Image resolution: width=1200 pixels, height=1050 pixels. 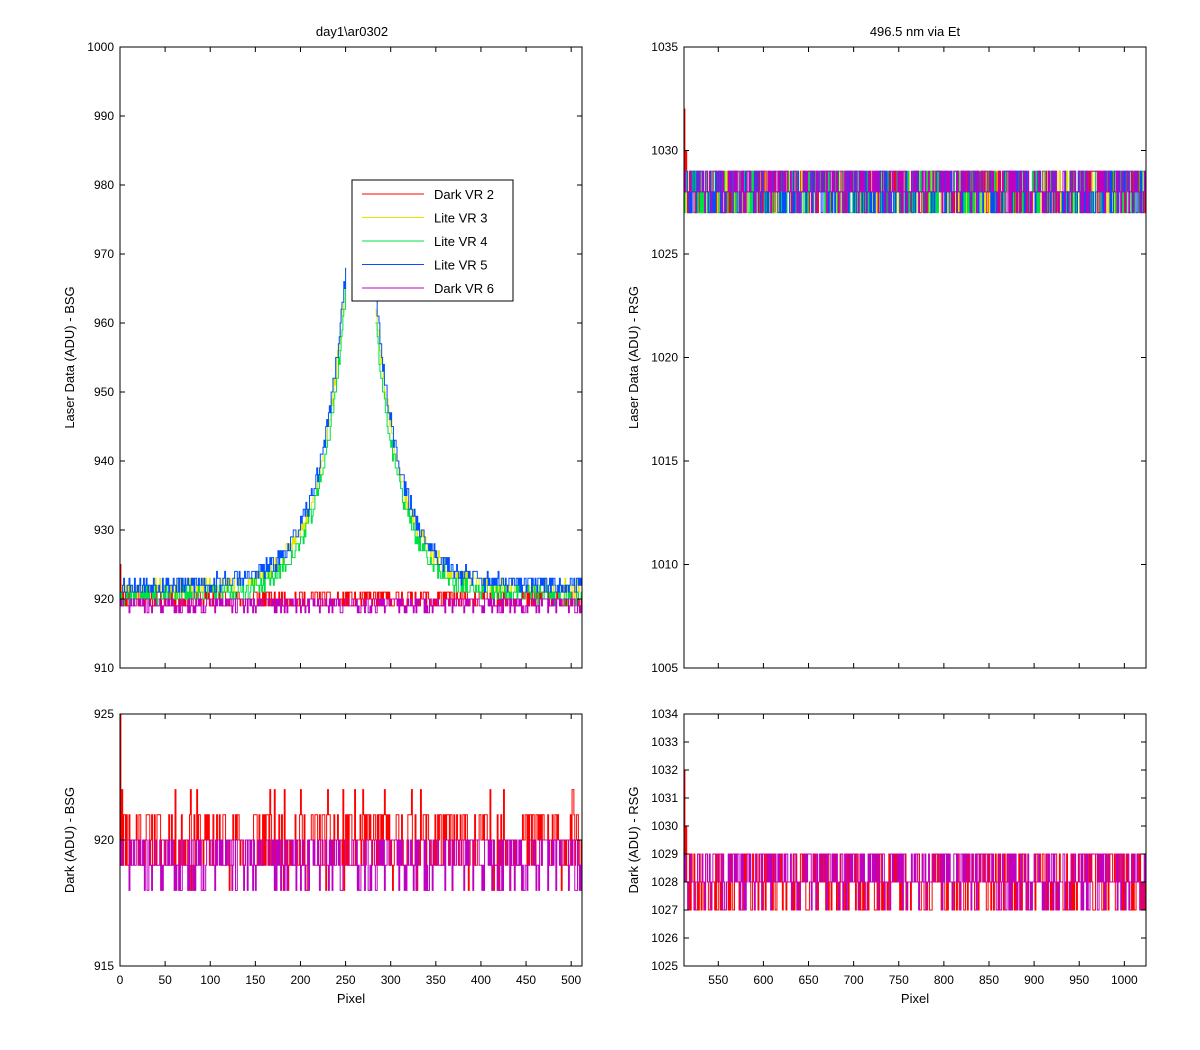 I want to click on y-tick-label: 910, so click(x=104, y=668).